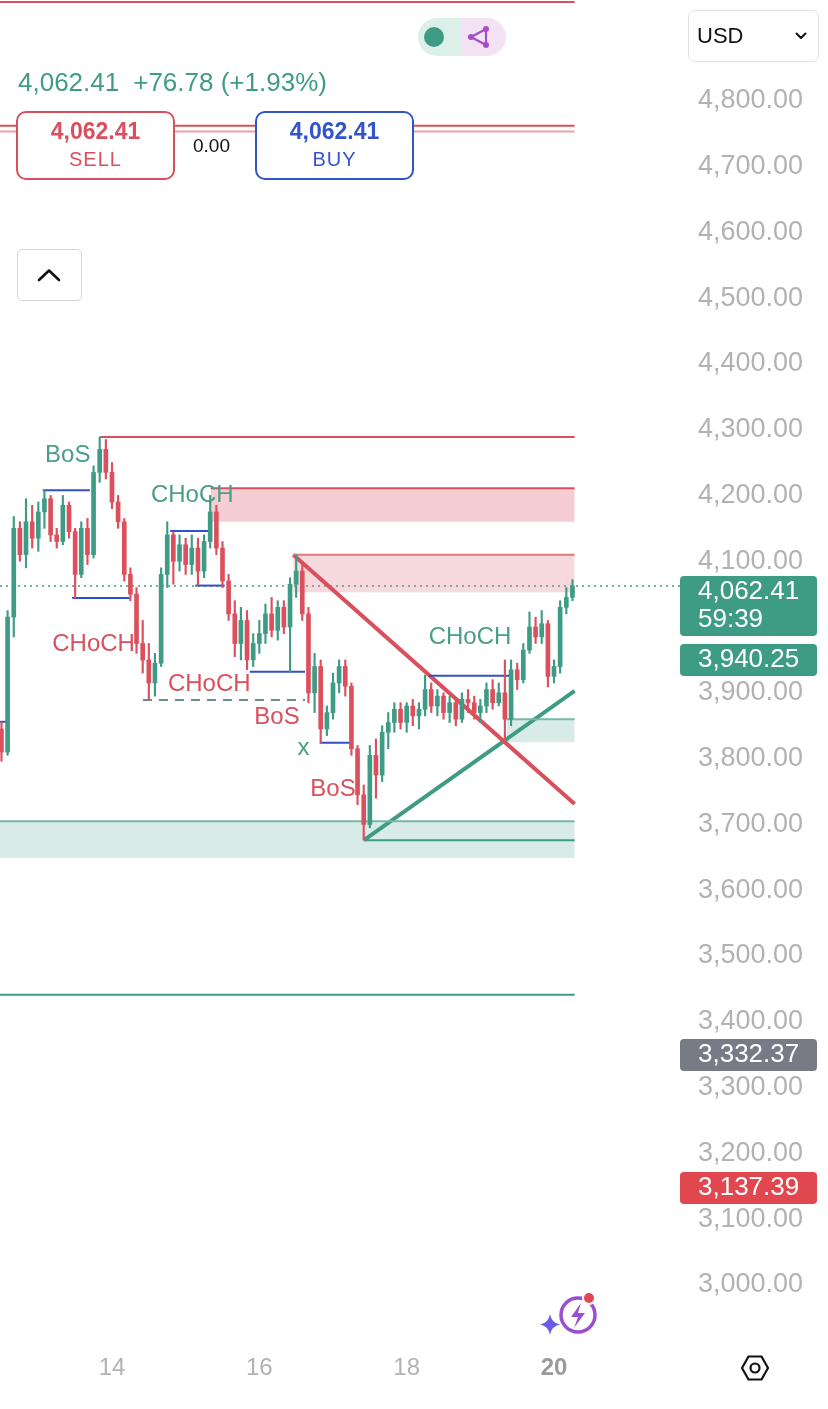 The image size is (828, 1409). I want to click on ref-line-label: 4,062.41 59:39, so click(749, 604).